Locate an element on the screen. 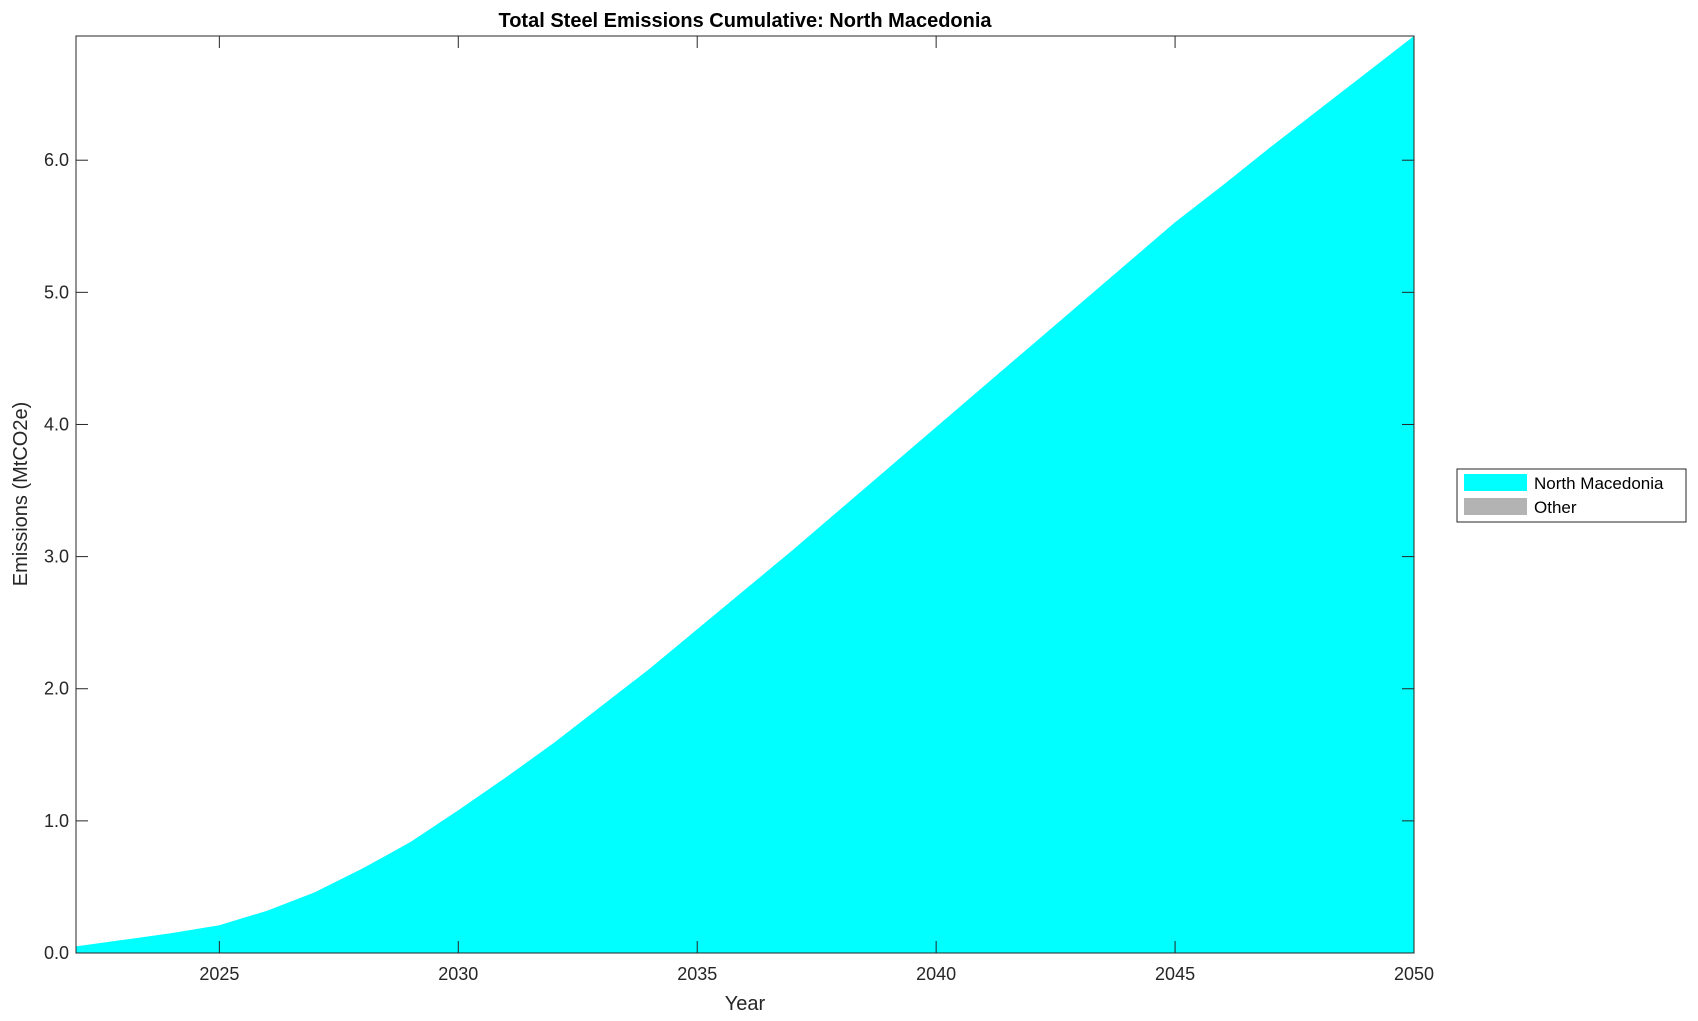  legend-label-north-macedonia: North Macedonia is located at coordinates (1599, 483).